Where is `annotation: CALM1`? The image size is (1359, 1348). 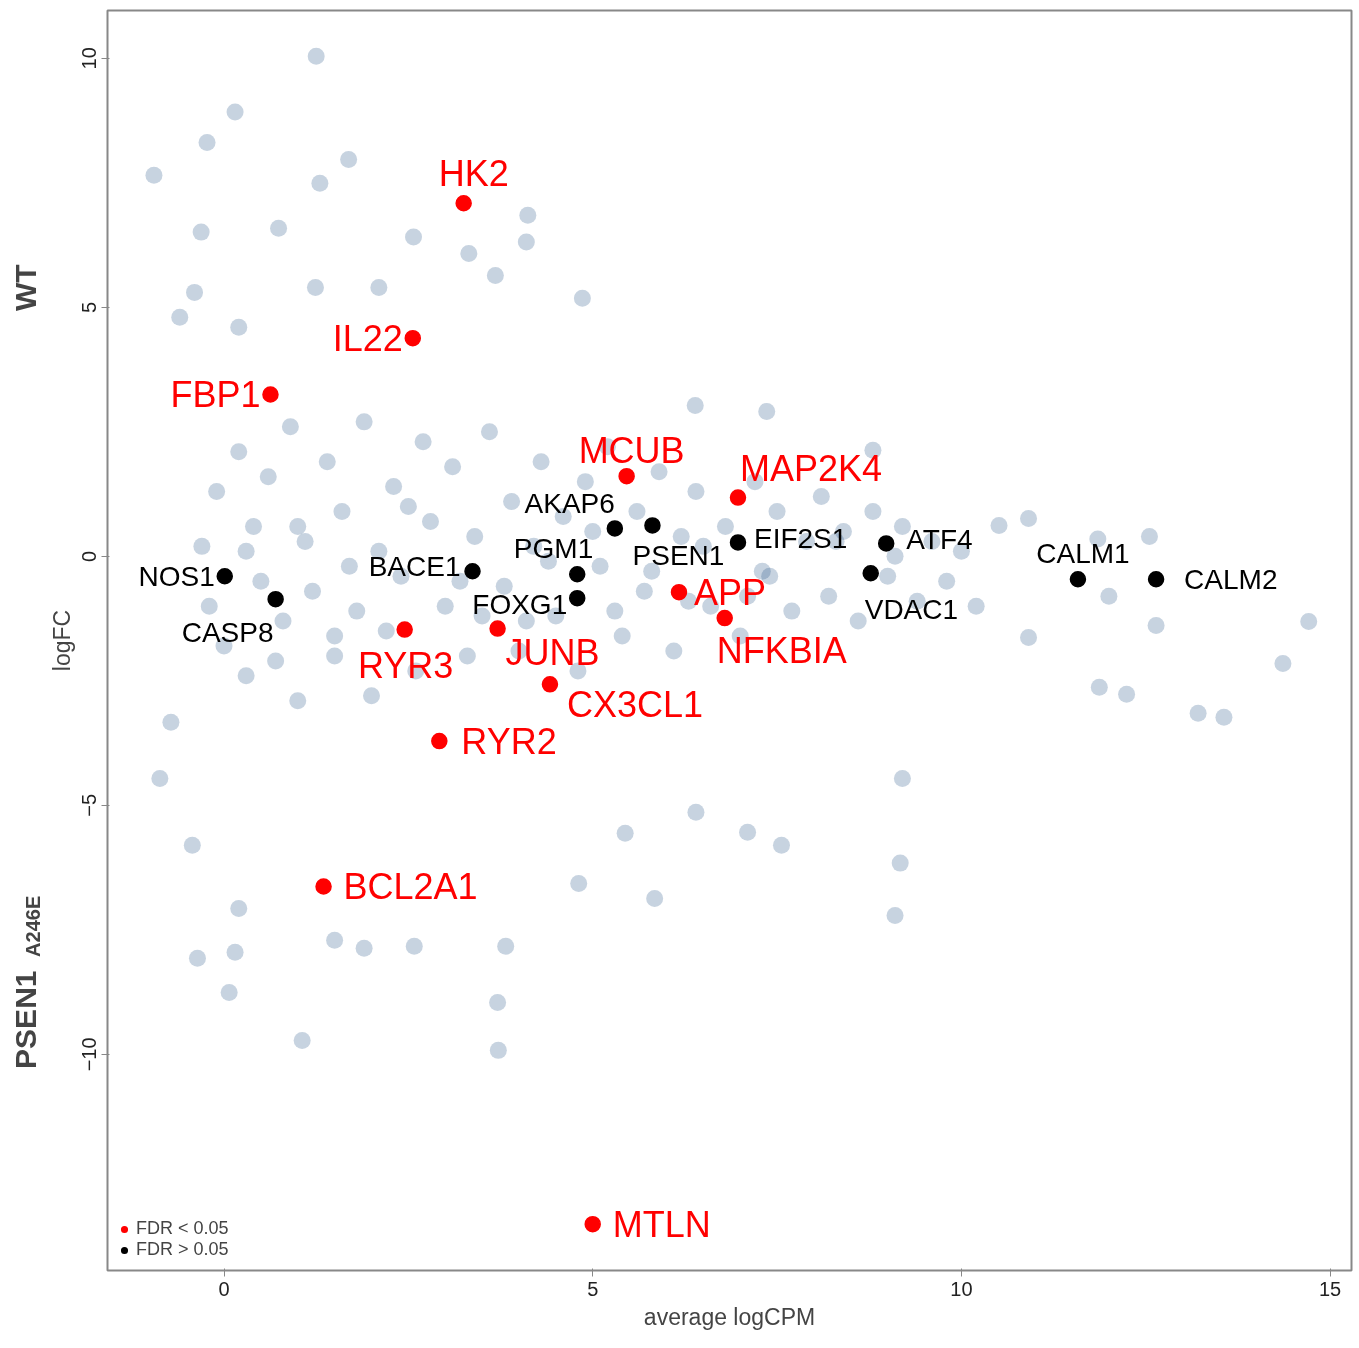
annotation: CALM1 is located at coordinates (1083, 553).